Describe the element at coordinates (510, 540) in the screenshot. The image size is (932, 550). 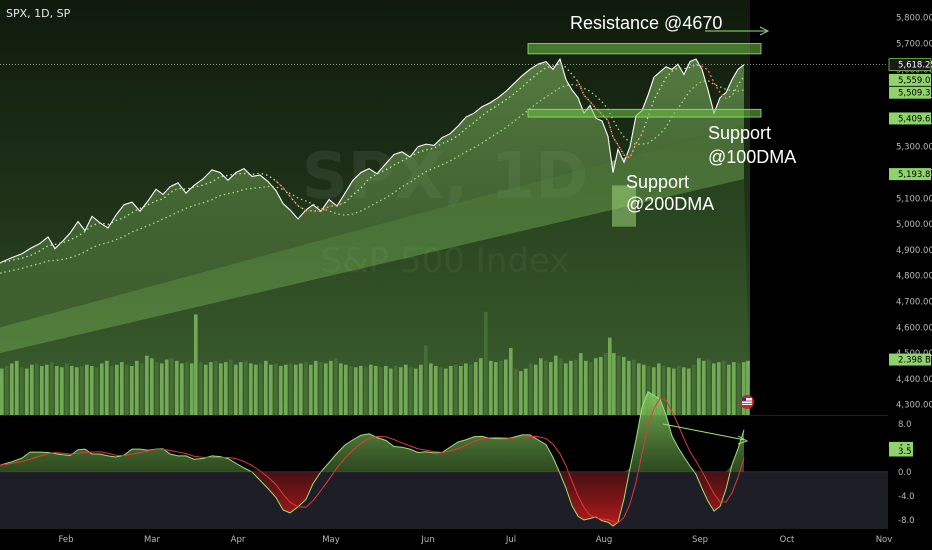
I see `time-tick-label: Jul` at that location.